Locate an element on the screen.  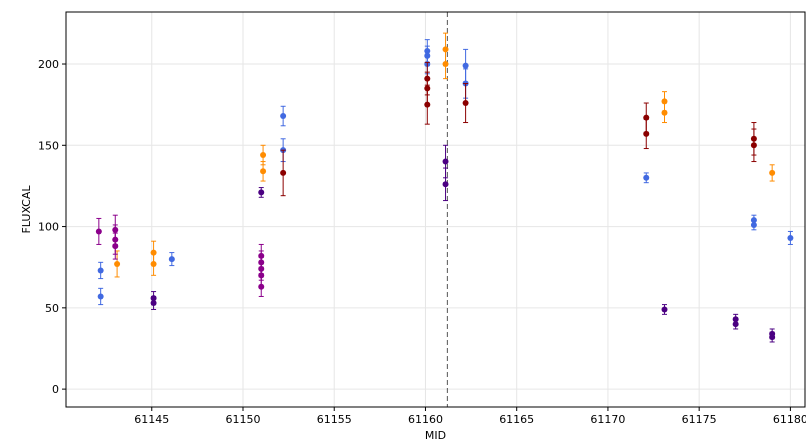
y-tick-label: 150 is located at coordinates (48, 145).